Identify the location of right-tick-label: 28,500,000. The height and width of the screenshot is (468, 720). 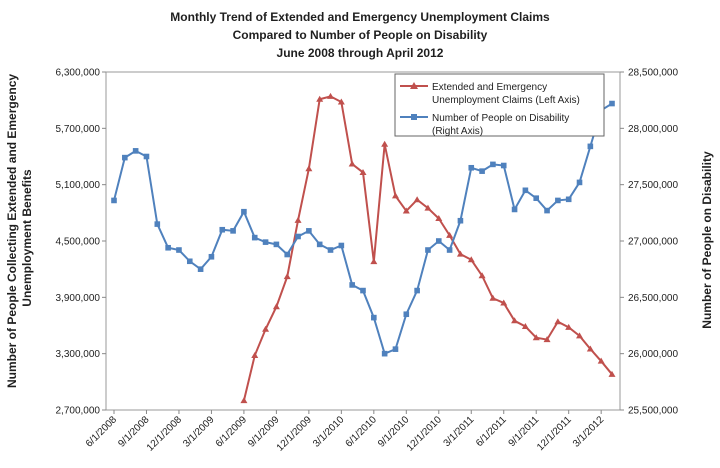
(653, 73).